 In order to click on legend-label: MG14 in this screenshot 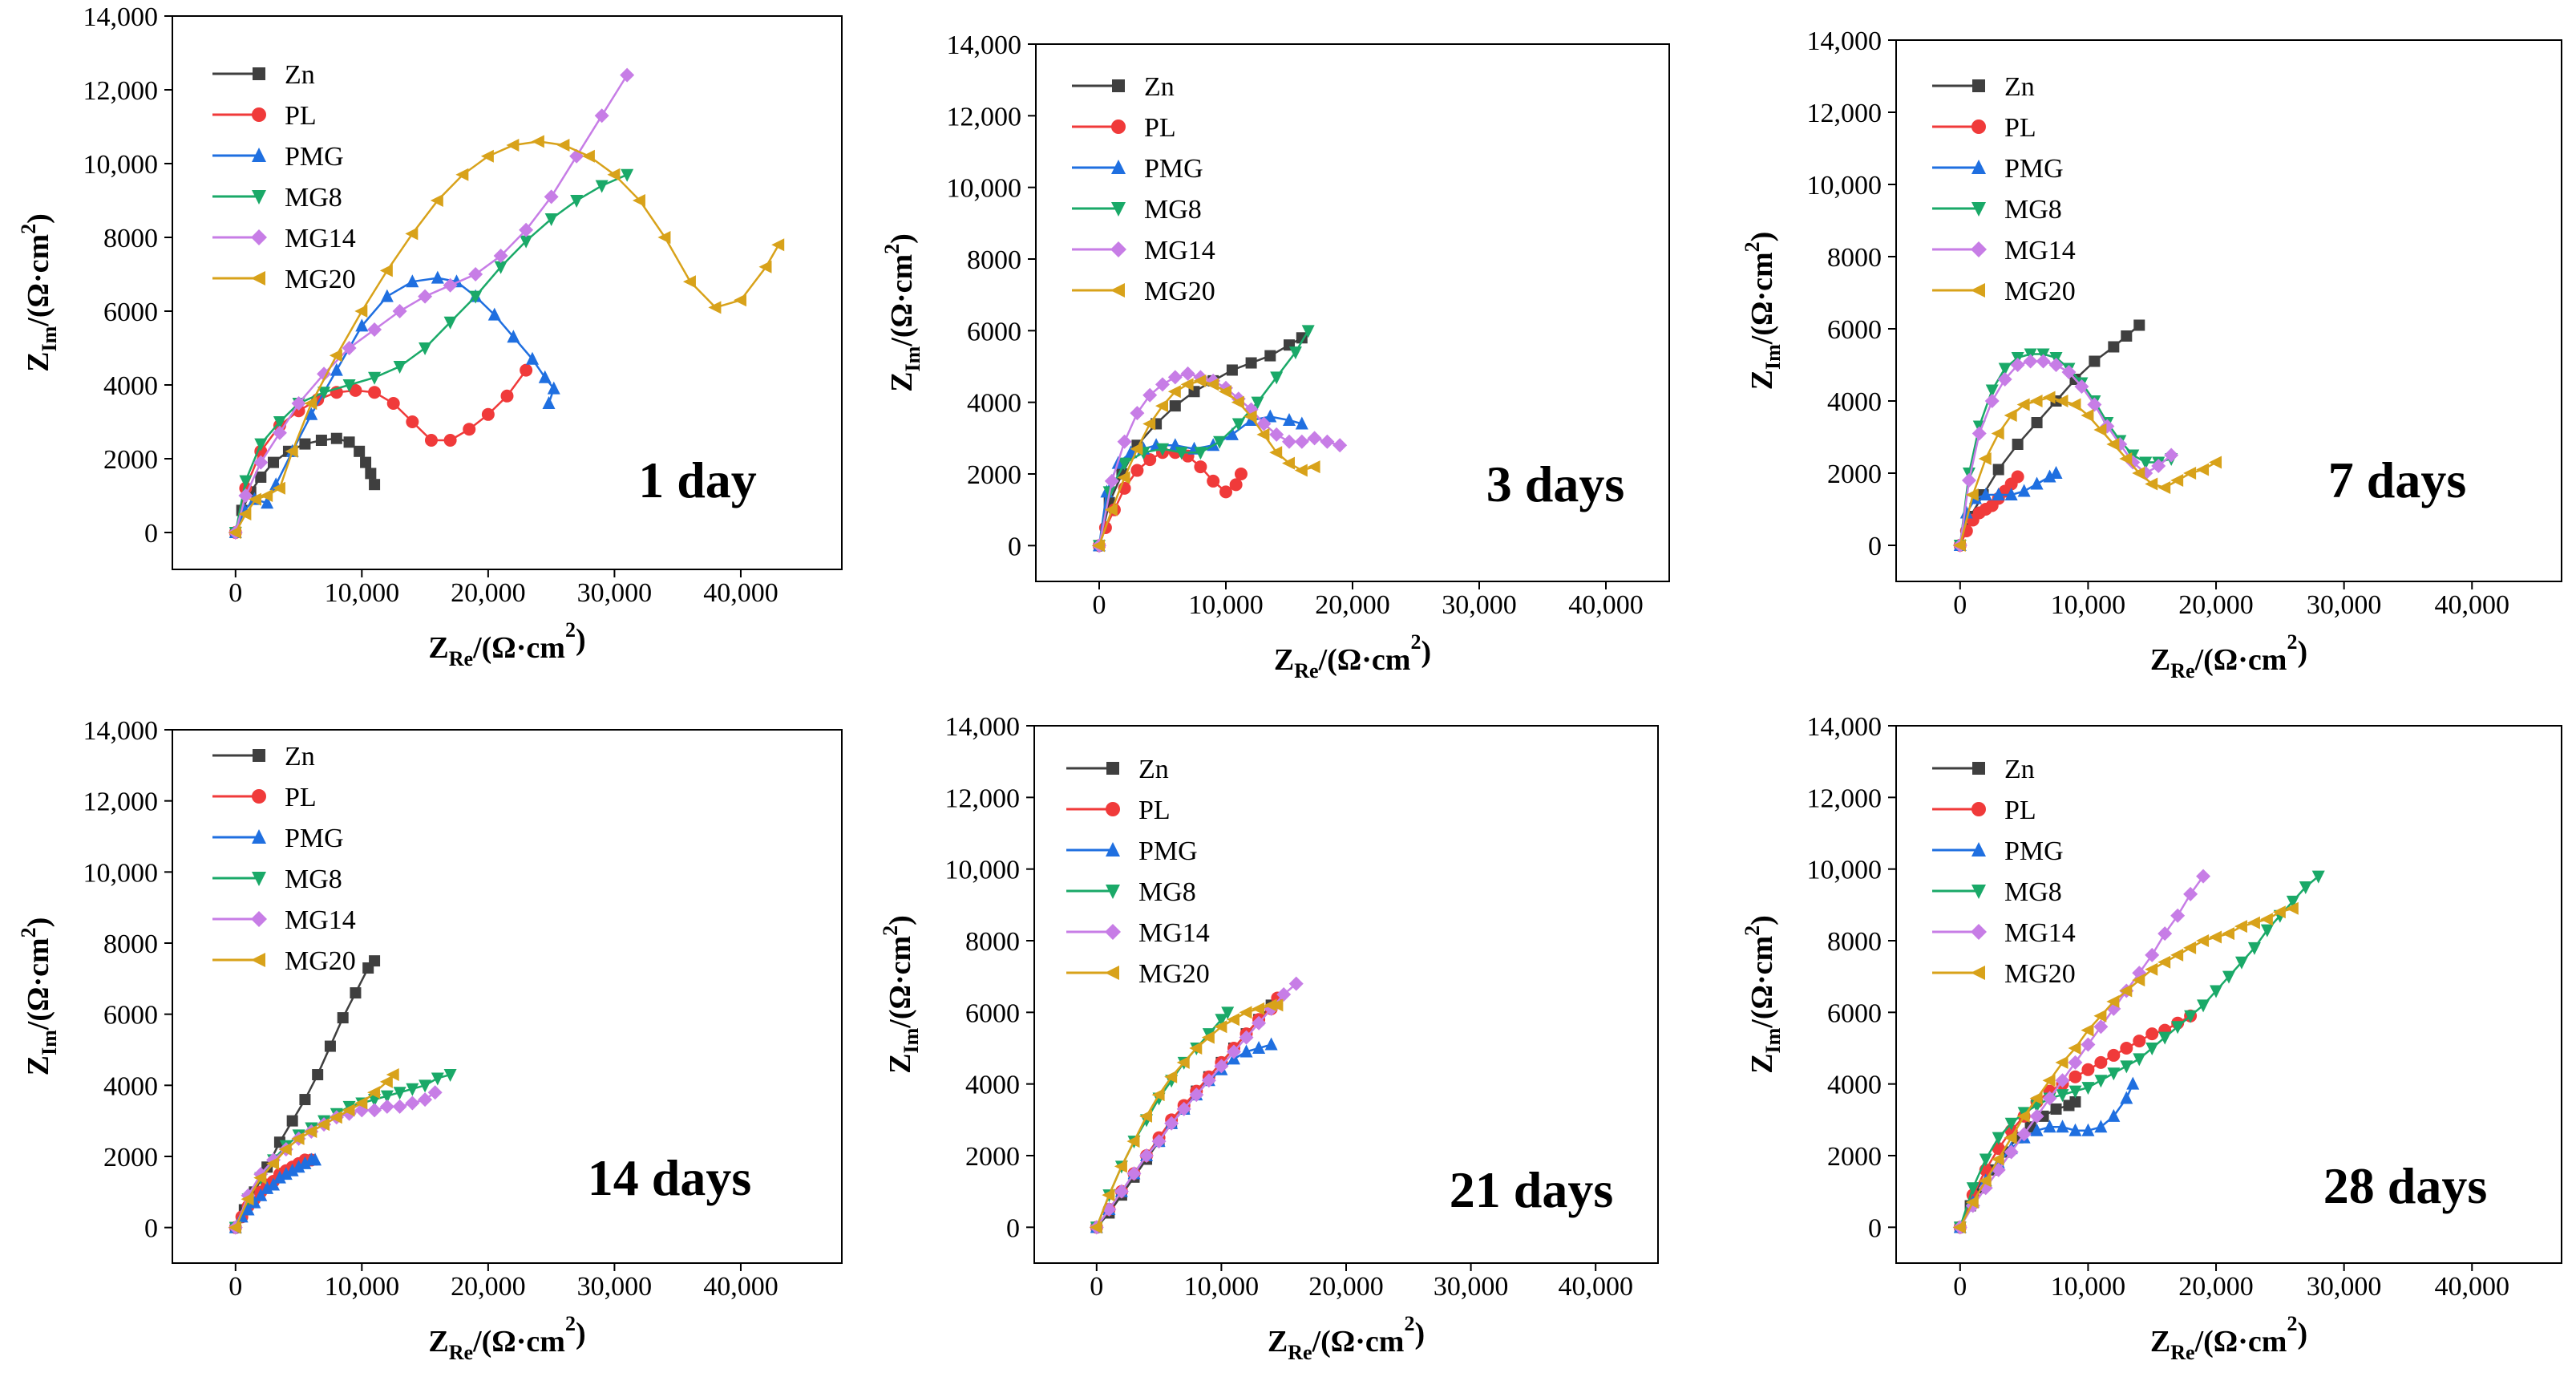, I will do `click(2040, 933)`.